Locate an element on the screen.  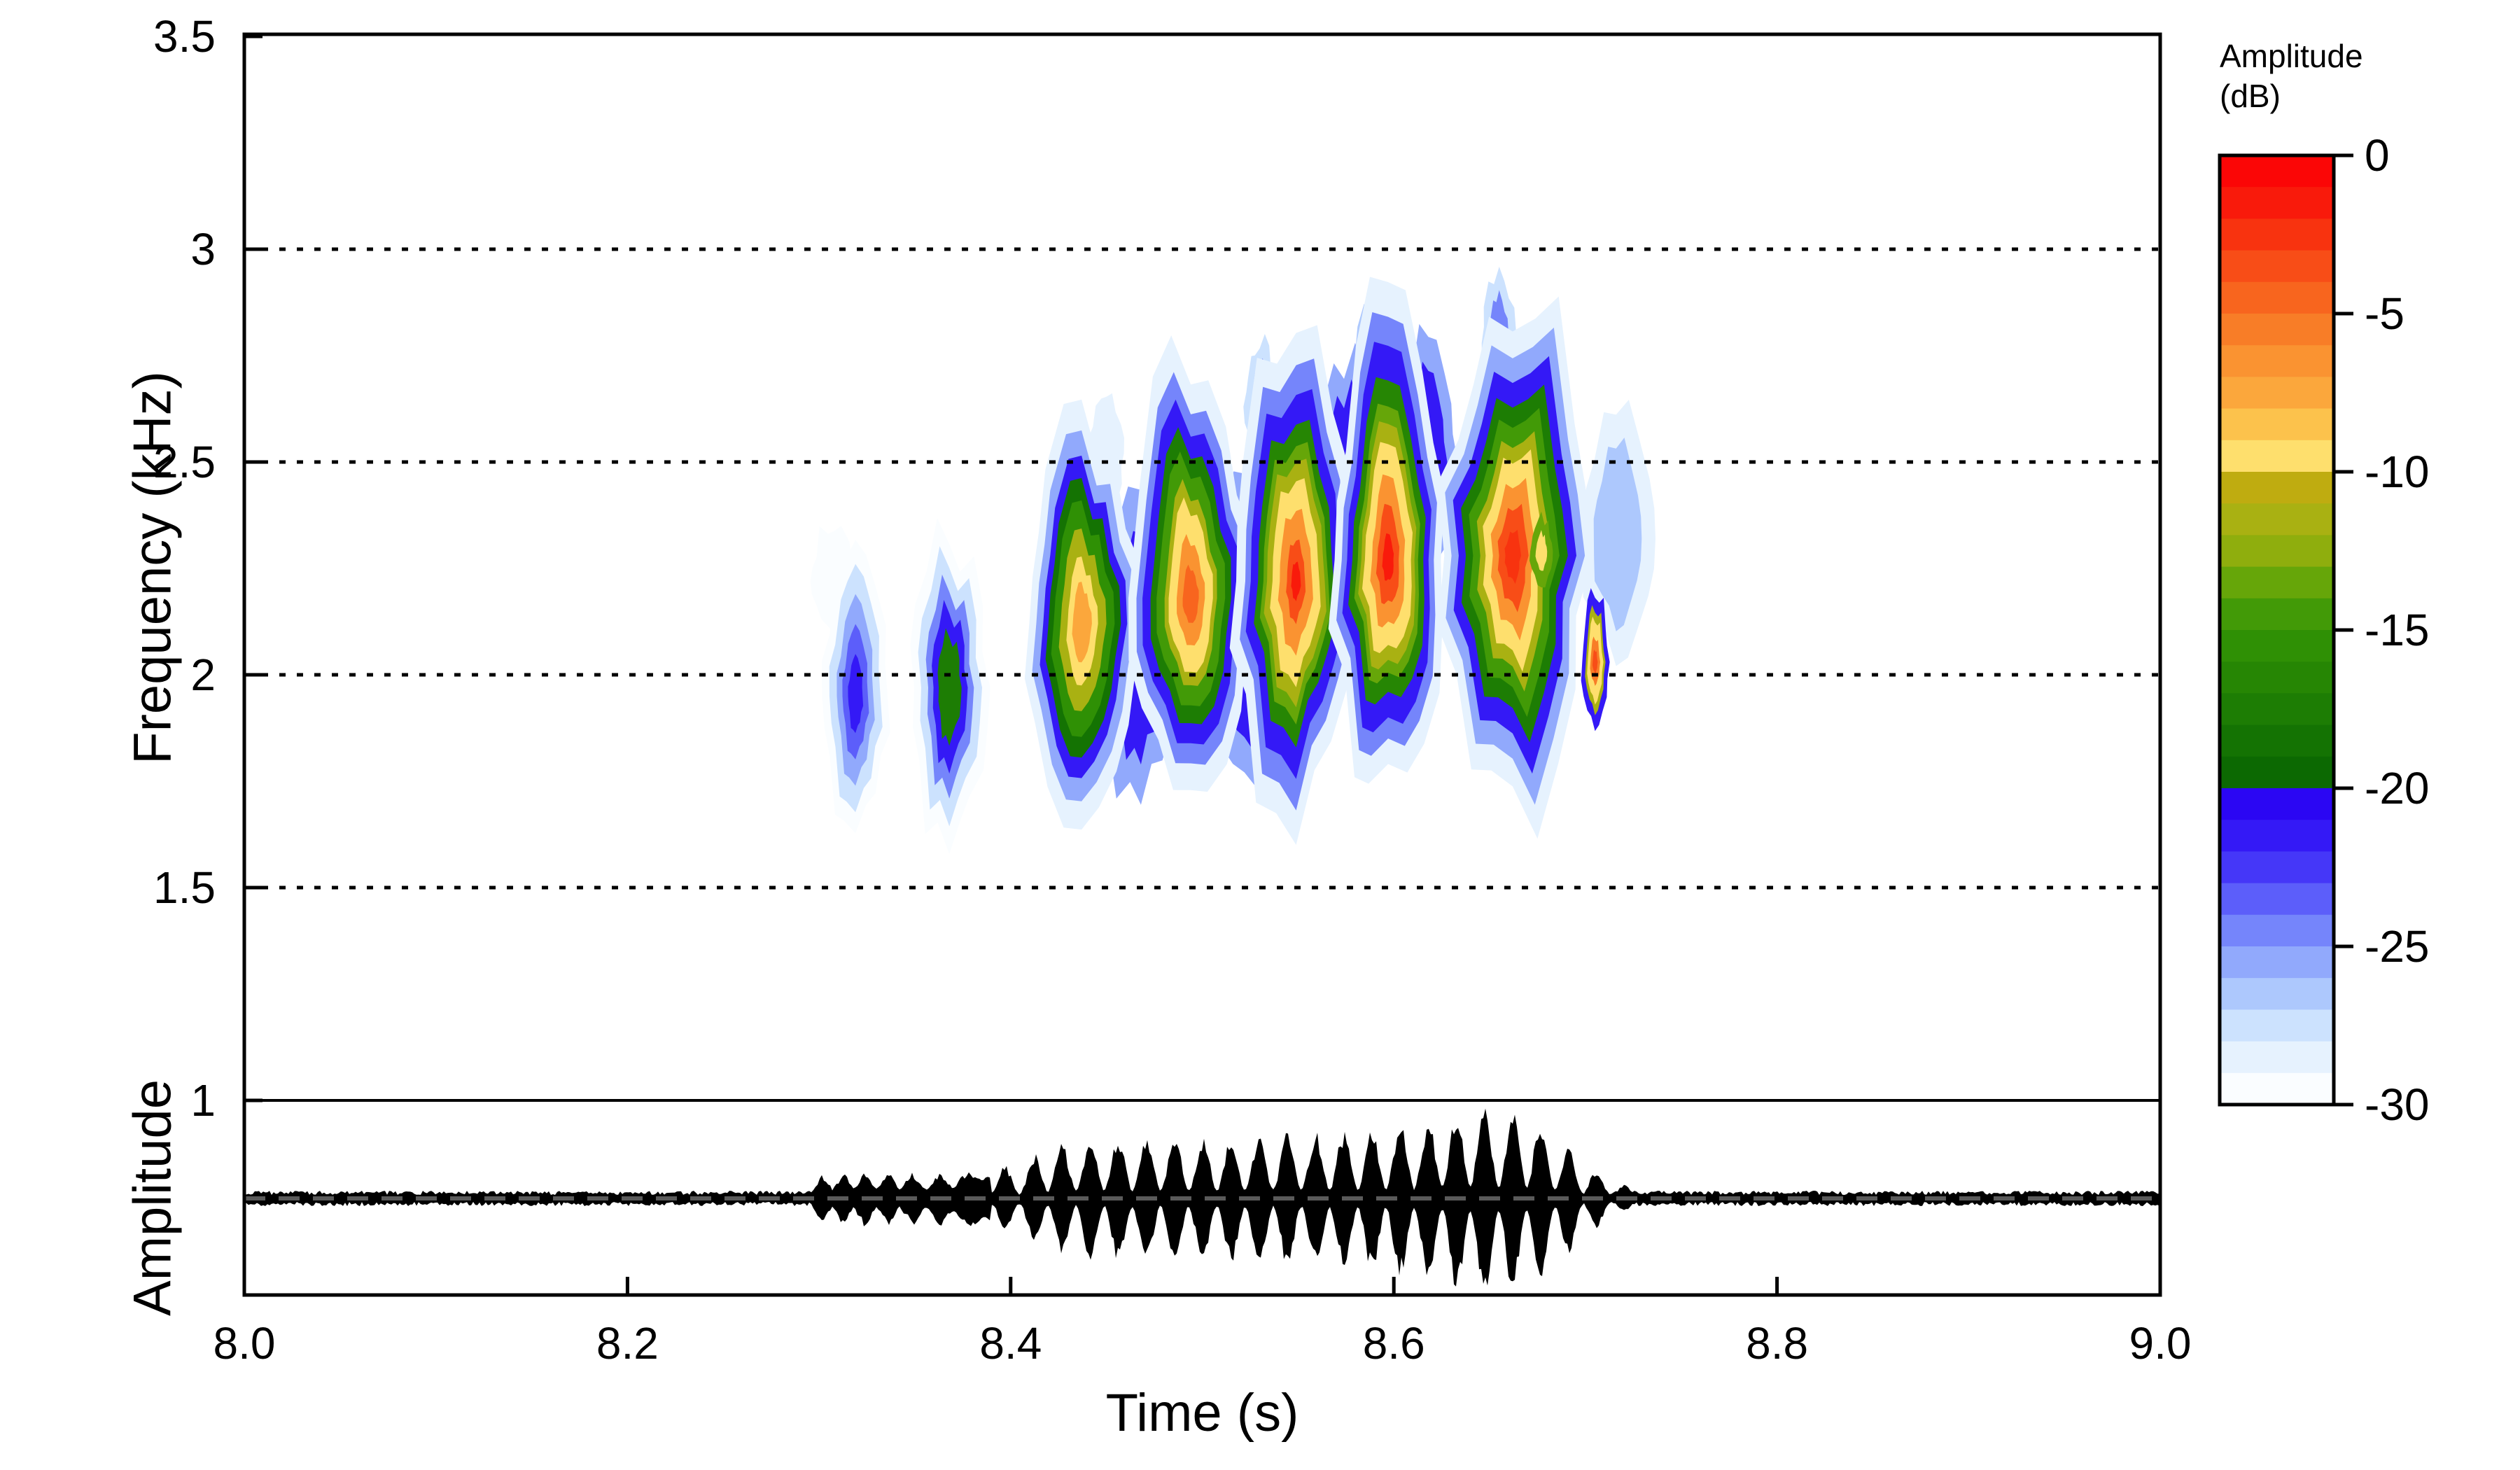
oscillogram-axis-title: Amplitude is located at coordinates (152, 1197).